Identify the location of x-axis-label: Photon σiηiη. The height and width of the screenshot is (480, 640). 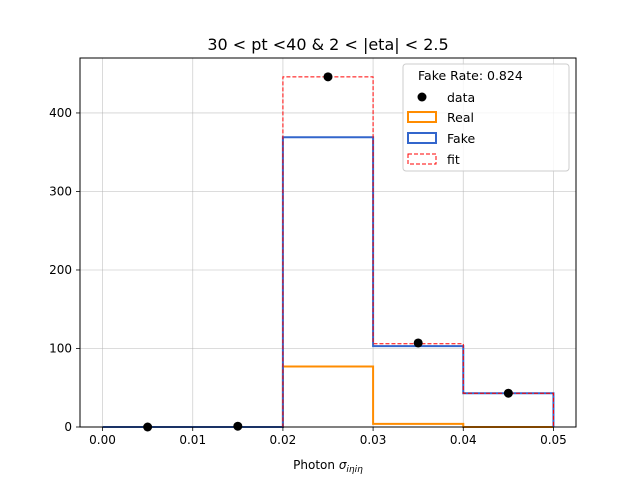
(328, 466).